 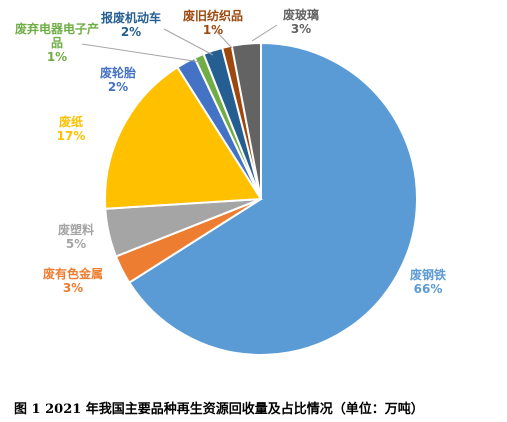 What do you see at coordinates (131, 17) in the screenshot?
I see `slice-name: 报废机动车` at bounding box center [131, 17].